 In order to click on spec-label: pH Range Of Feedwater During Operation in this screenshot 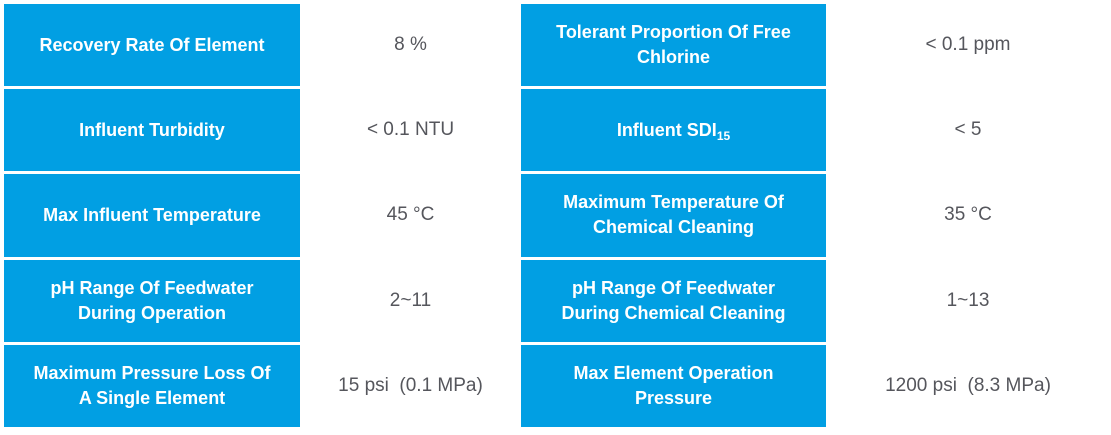, I will do `click(152, 300)`.